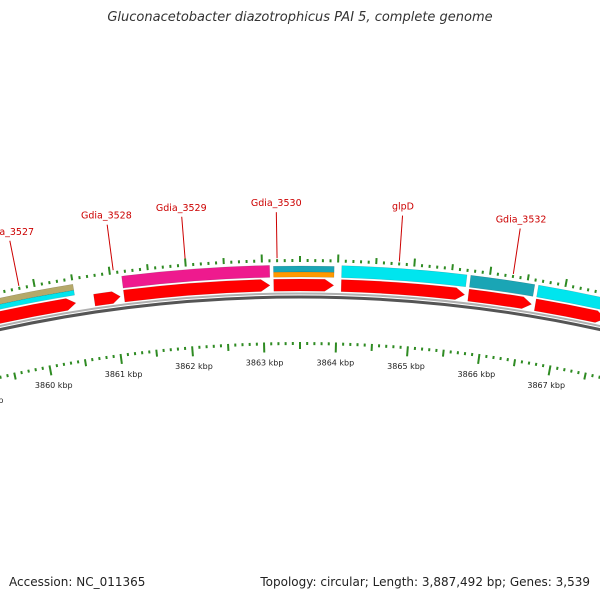 Image resolution: width=600 pixels, height=600 pixels. Describe the element at coordinates (17, 232) in the screenshot. I see `gene-label: Gdia_3527` at that location.